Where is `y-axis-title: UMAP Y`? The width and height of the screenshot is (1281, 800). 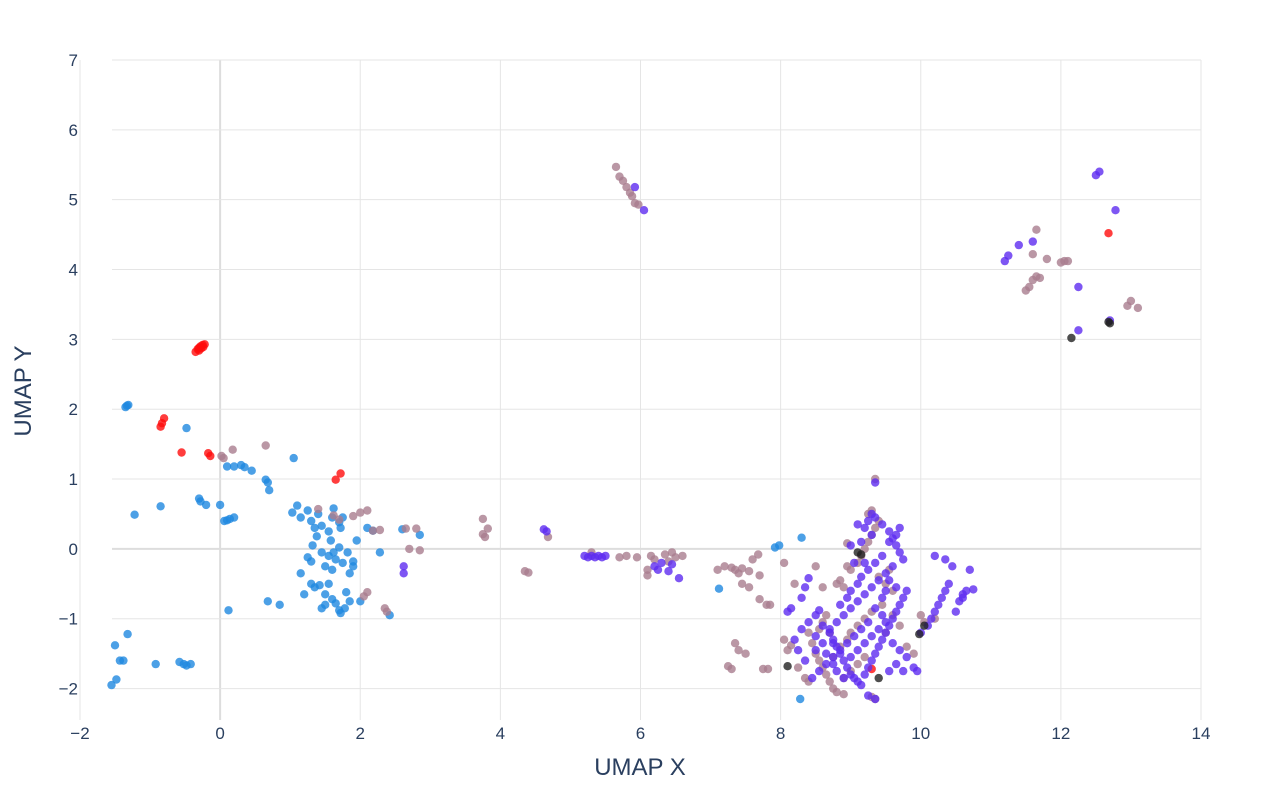
y-axis-title: UMAP Y is located at coordinates (23, 390).